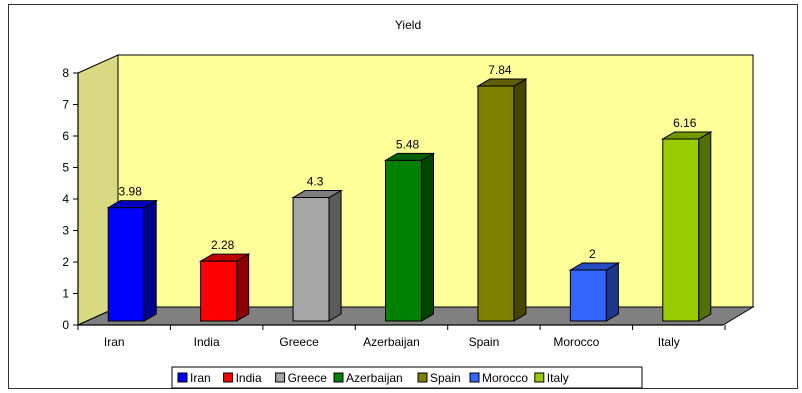 The image size is (802, 393). What do you see at coordinates (669, 342) in the screenshot?
I see `x-tick-label-italy: Italy` at bounding box center [669, 342].